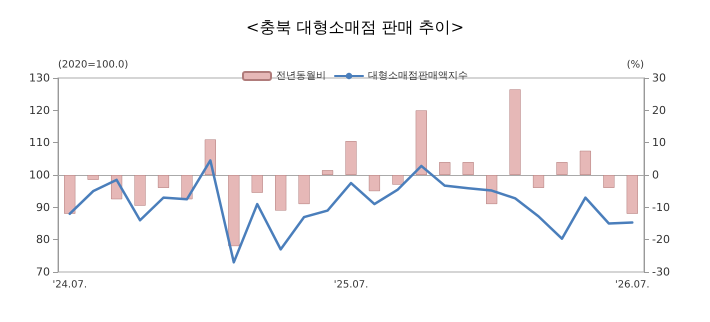 The height and width of the screenshot is (322, 710). What do you see at coordinates (659, 78) in the screenshot?
I see `y2-tick-label: 30` at bounding box center [659, 78].